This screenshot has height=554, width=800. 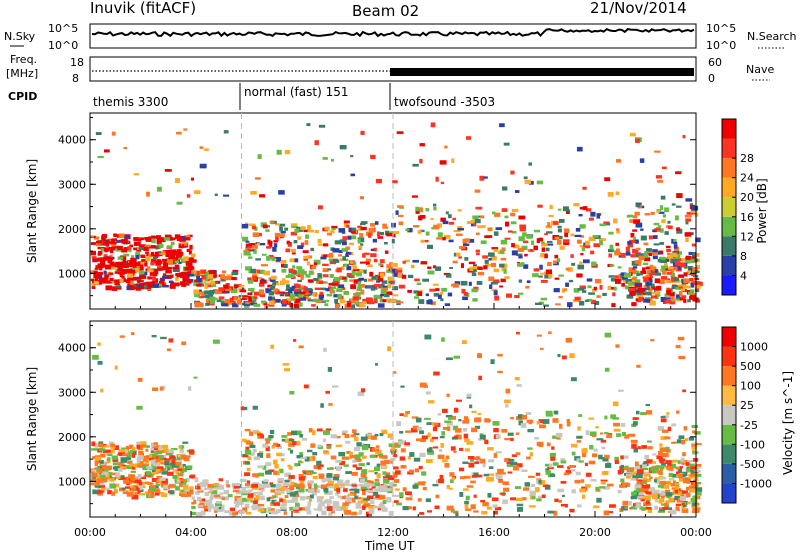 I want to click on velocity-colorbar-label: -25, so click(x=749, y=425).